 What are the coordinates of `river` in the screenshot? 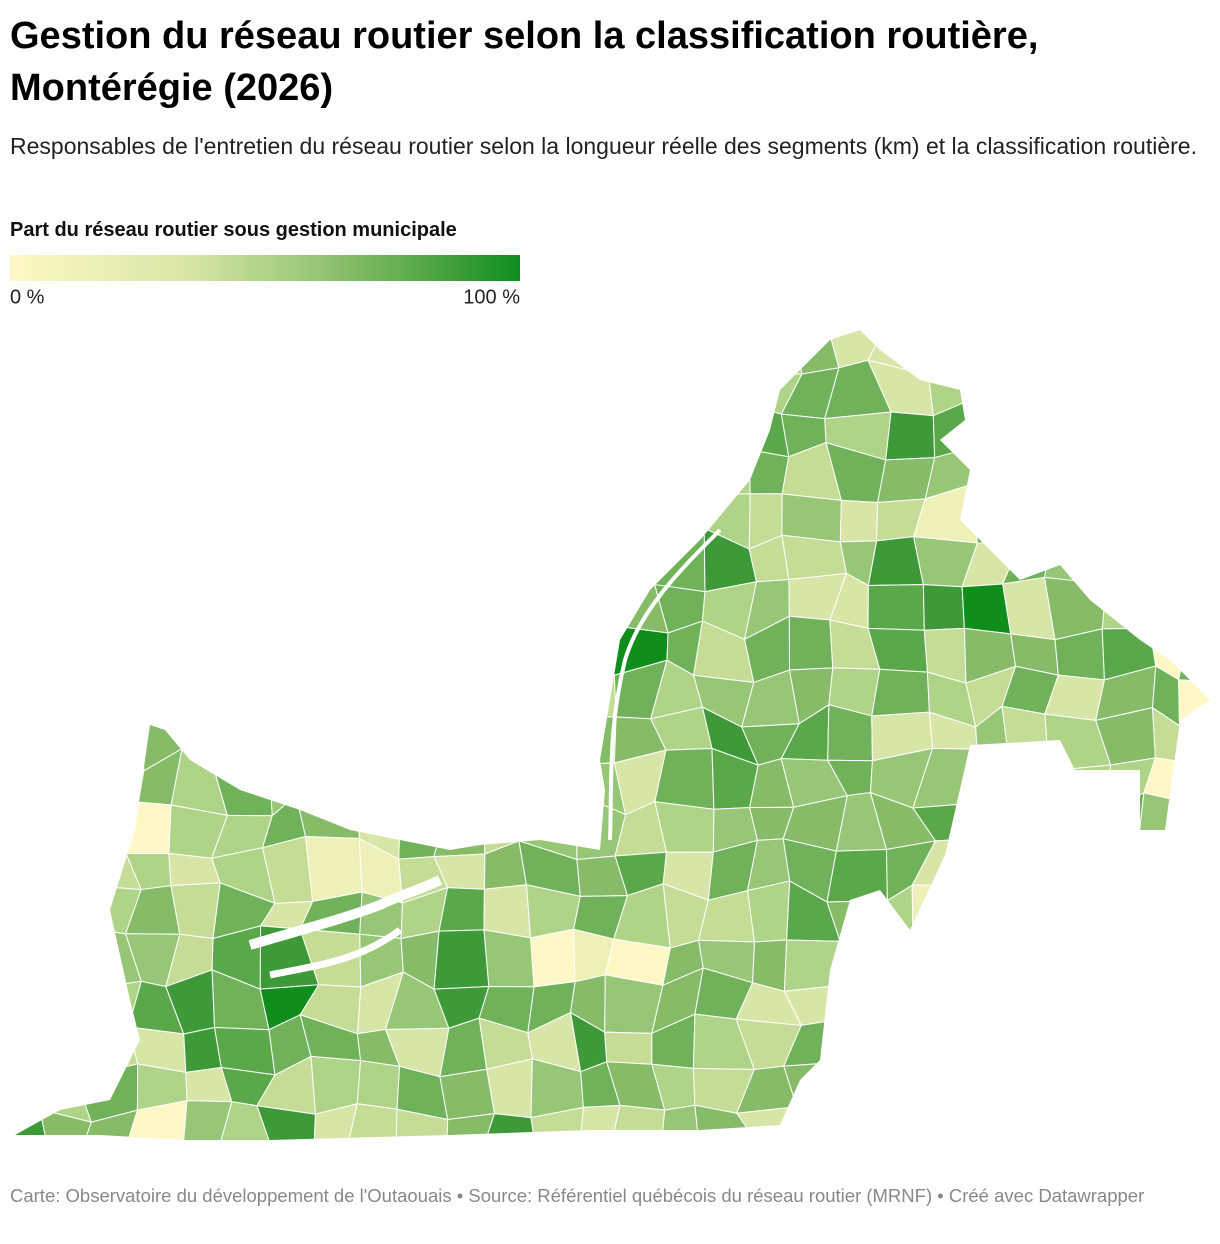 It's located at (345, 912).